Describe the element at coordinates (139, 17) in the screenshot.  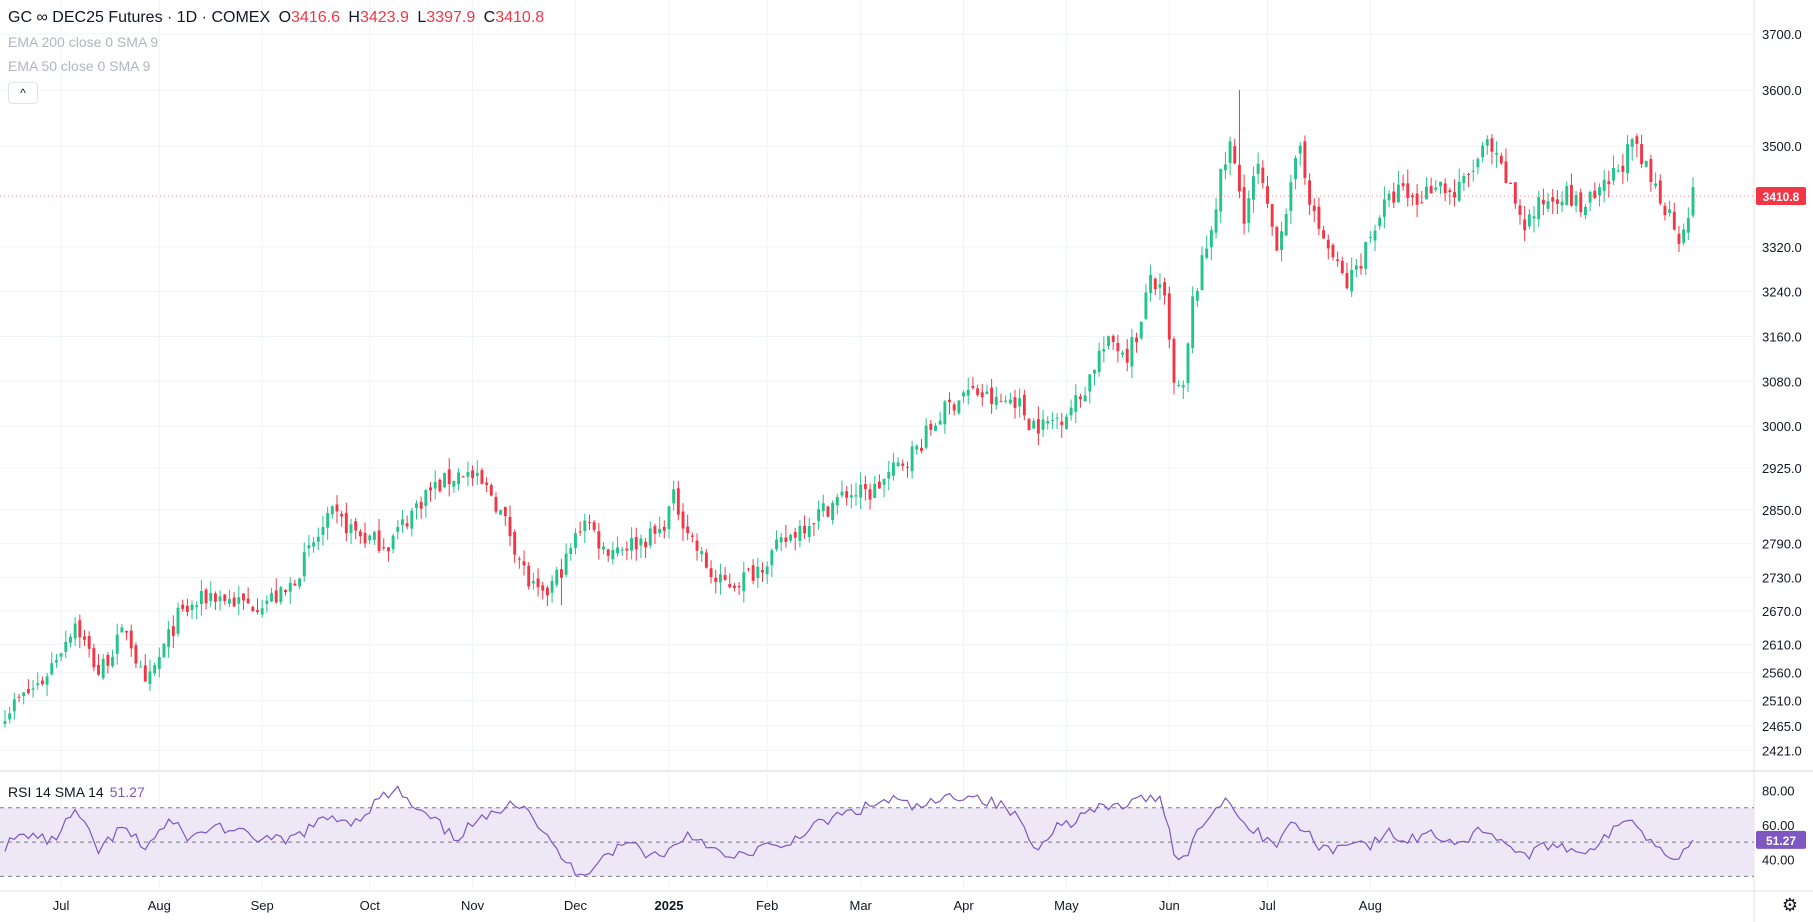
I see `symbol-title: GC ∞ DEC25 Futures · 1D · COMEX` at that location.